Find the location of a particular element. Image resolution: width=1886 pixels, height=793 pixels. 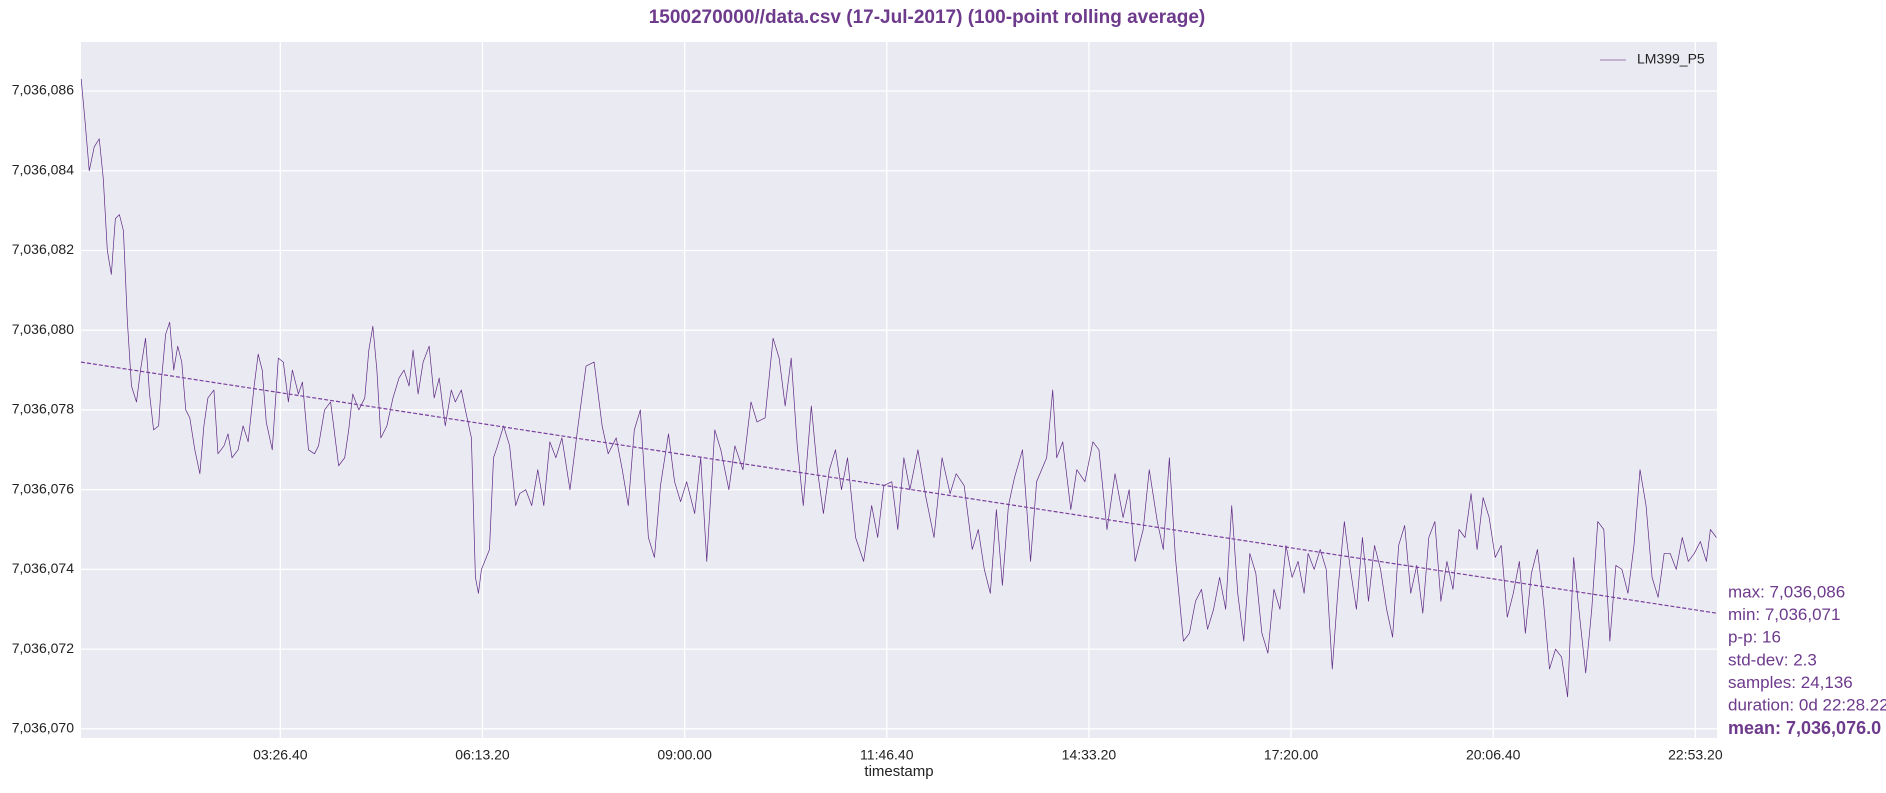

stat-line: p-p: 16 is located at coordinates (1754, 637).